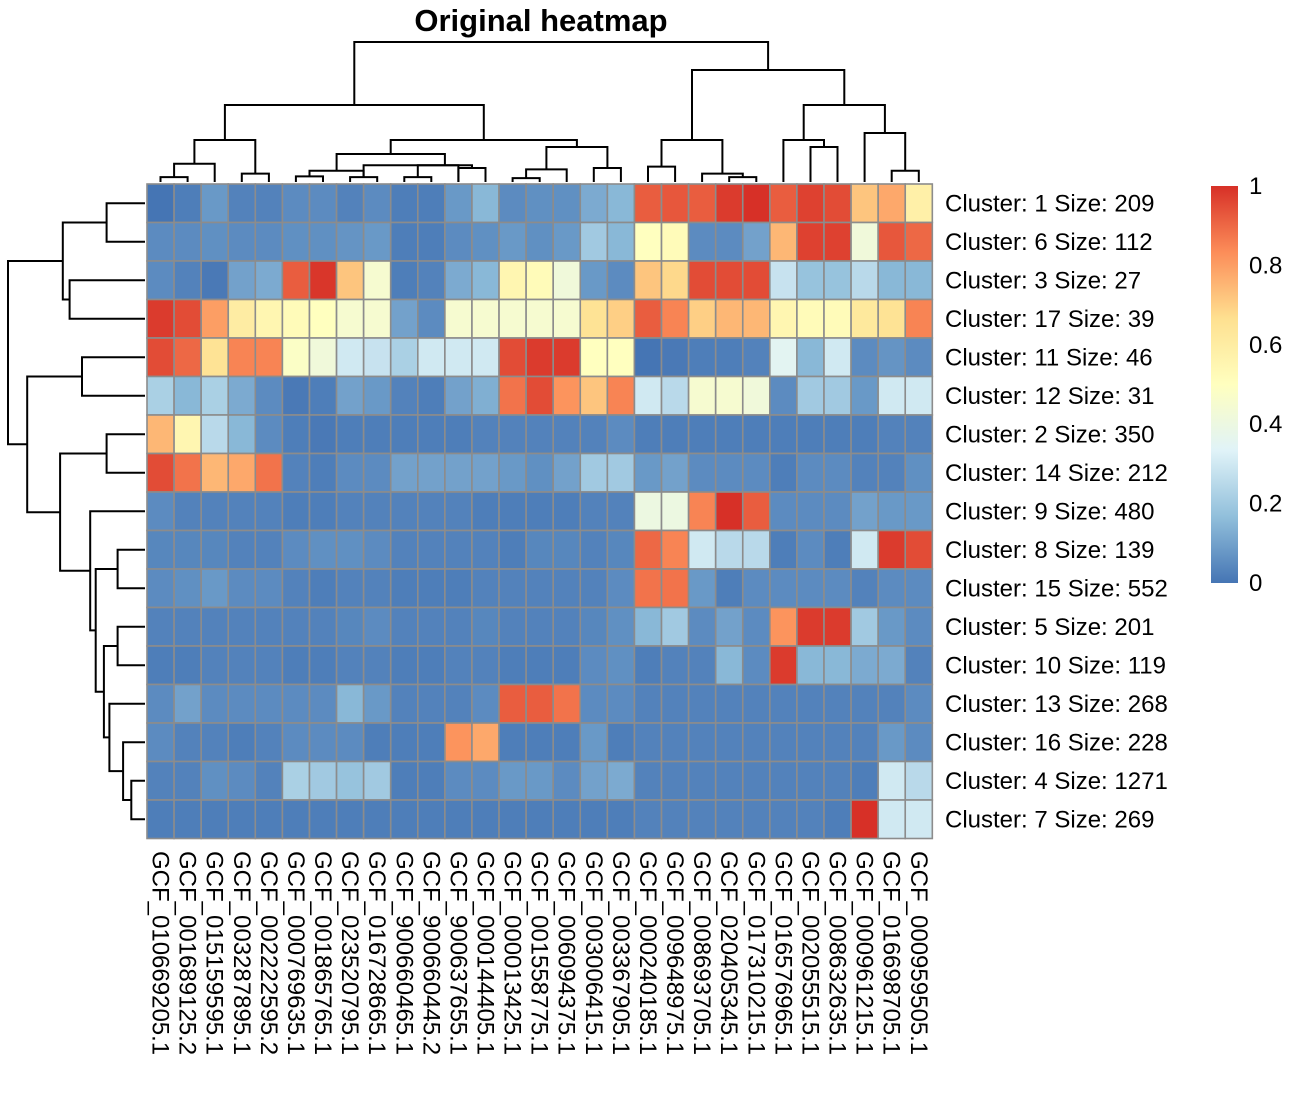 The width and height of the screenshot is (1292, 1094). What do you see at coordinates (54, 444) in the screenshot?
I see `row-dendrogram-branch` at bounding box center [54, 444].